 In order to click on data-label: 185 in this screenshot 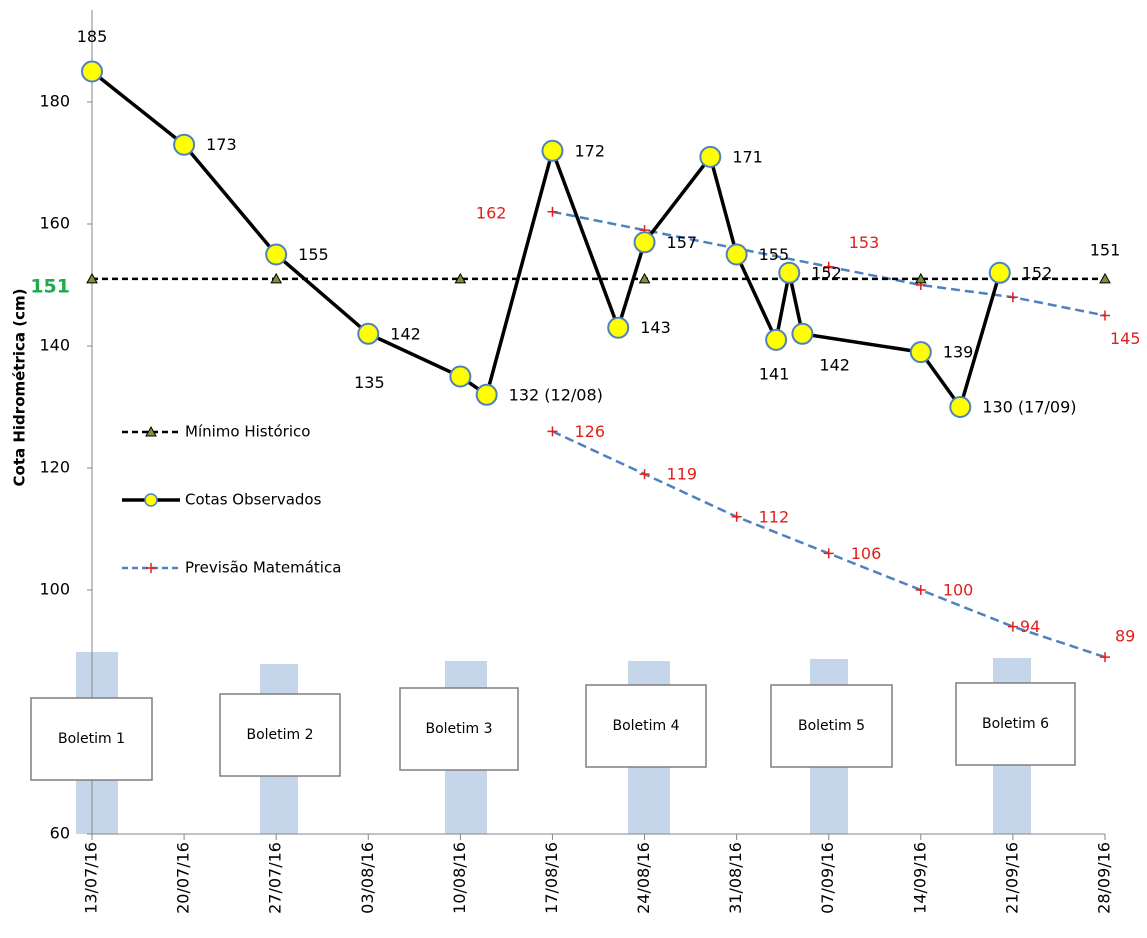, I will do `click(92, 36)`.